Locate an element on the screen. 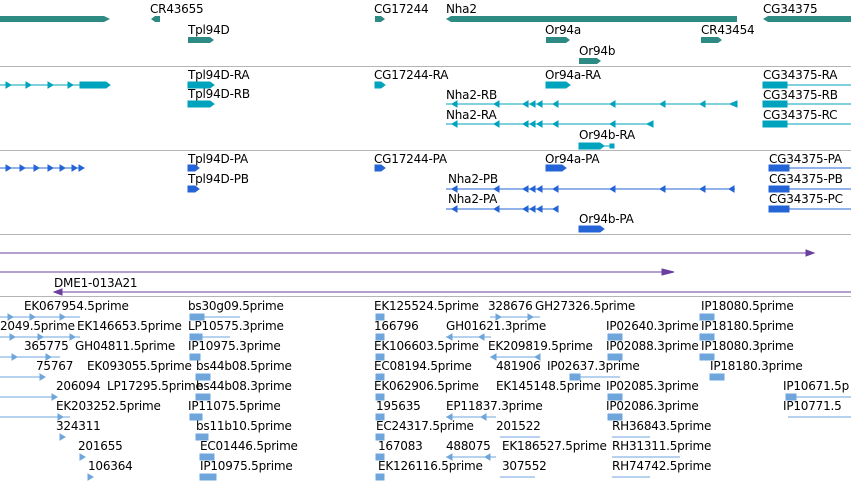 The height and width of the screenshot is (482, 851). est-label: EK203252.5prime is located at coordinates (108, 406).